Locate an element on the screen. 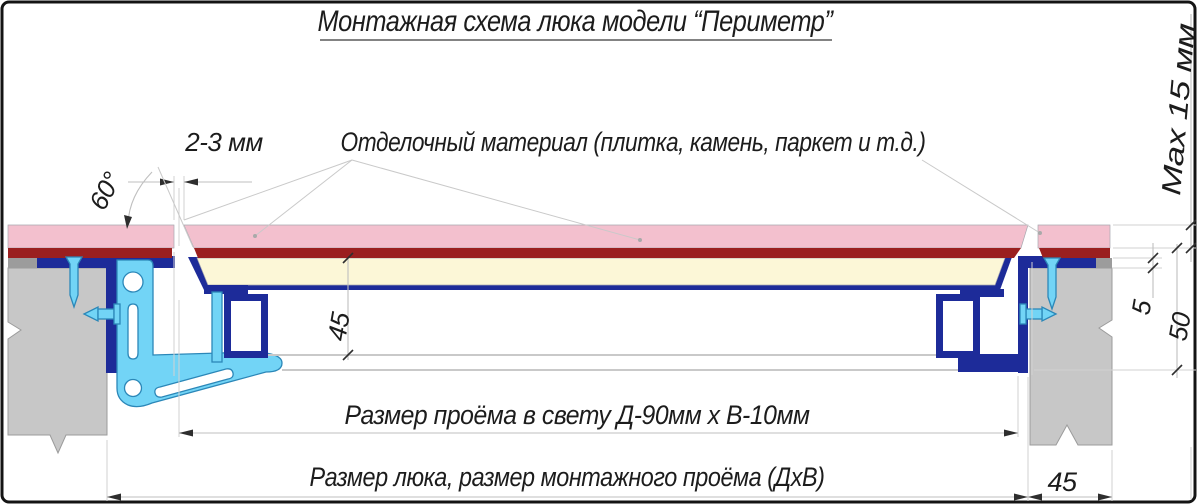 This screenshot has height=504, width=1197. hatch-lid is located at coordinates (600, 277).